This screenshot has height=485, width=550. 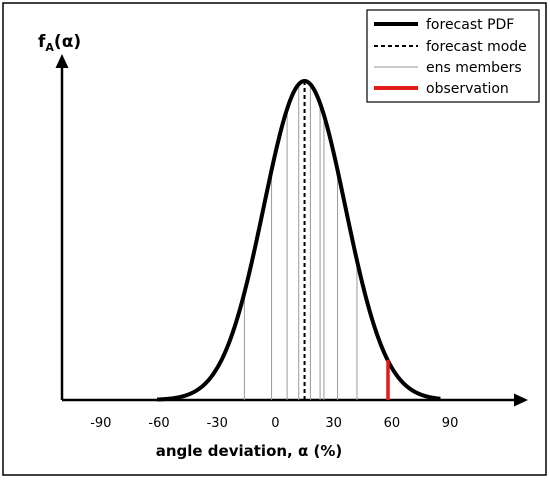 What do you see at coordinates (521, 400) in the screenshot?
I see `x-axis-arrow` at bounding box center [521, 400].